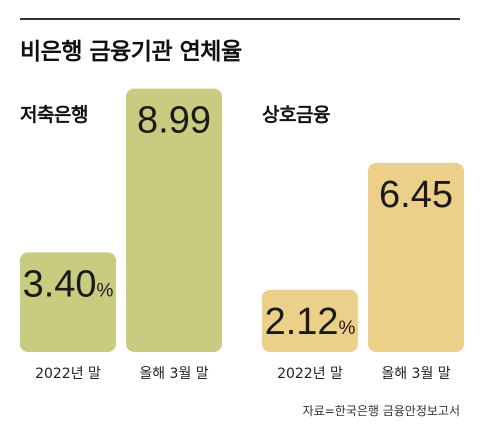  What do you see at coordinates (381, 411) in the screenshot?
I see `source-note: 자료=한국은행 금융안정보고서` at bounding box center [381, 411].